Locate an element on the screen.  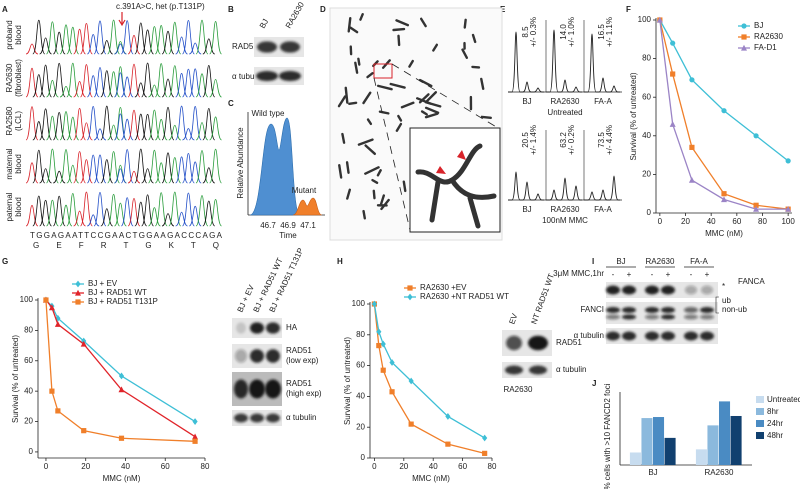
bar is located at coordinates (736, 440).